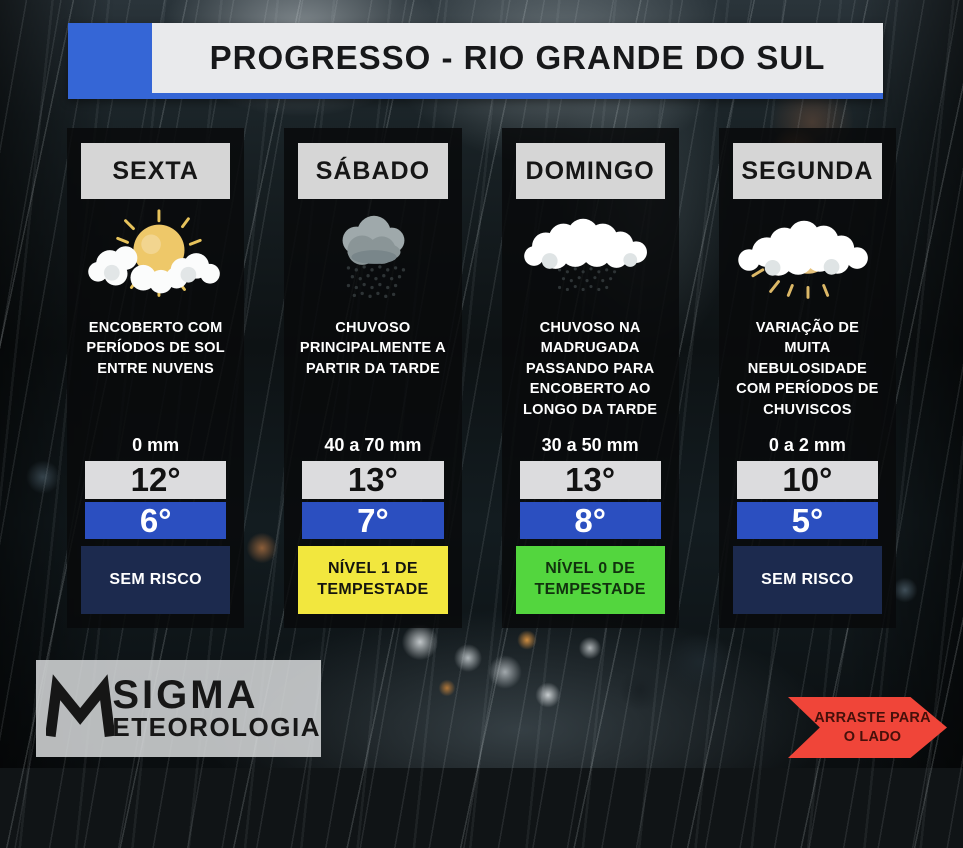  What do you see at coordinates (373, 580) in the screenshot?
I see `storm-risk-badge: NÍVEL 1 DE TEMPESTADE` at bounding box center [373, 580].